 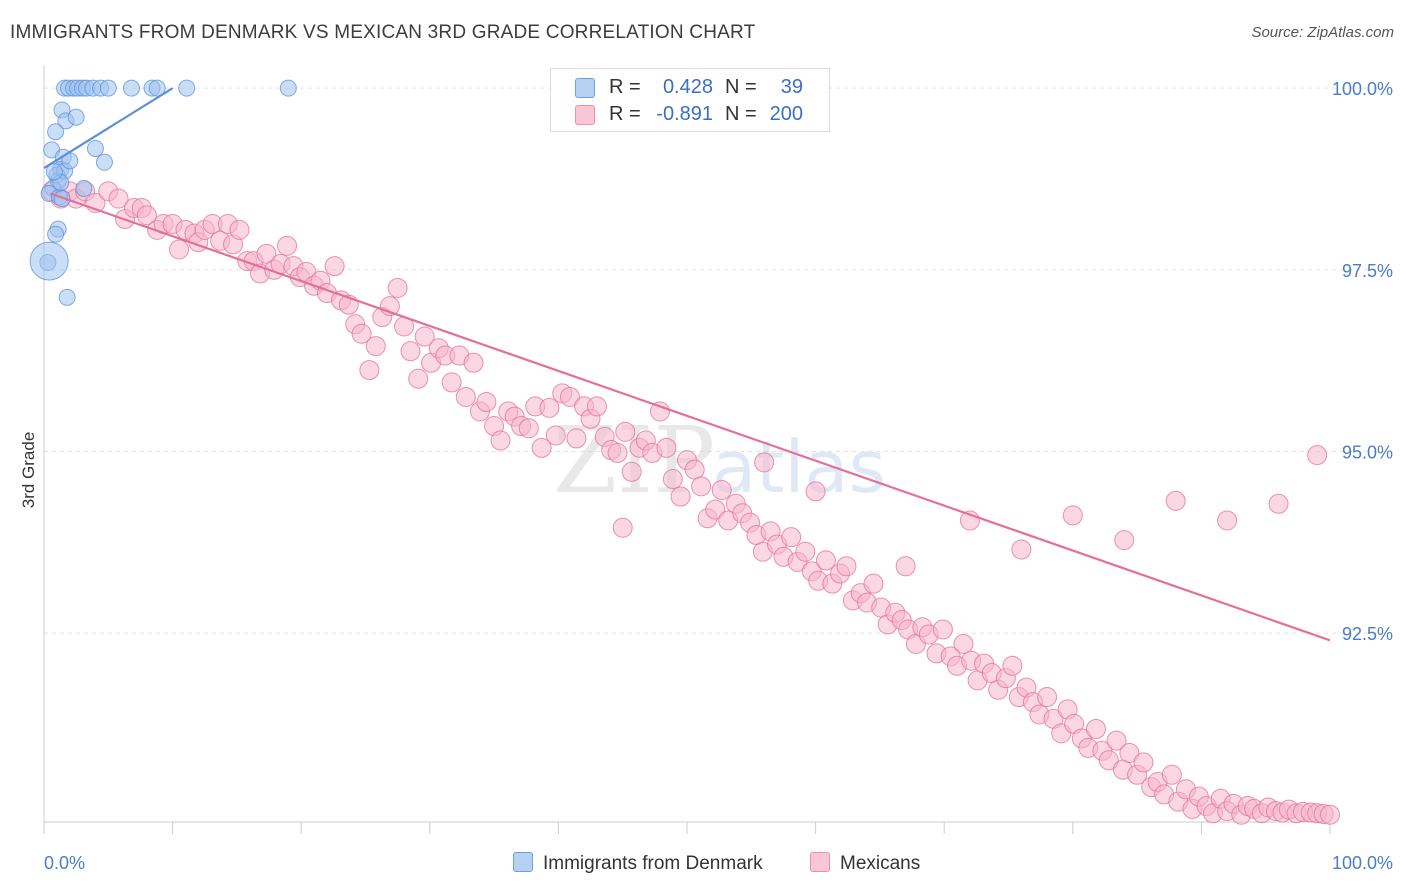 I want to click on bottom-legend-mexicans: Mexicans, so click(x=865, y=863).